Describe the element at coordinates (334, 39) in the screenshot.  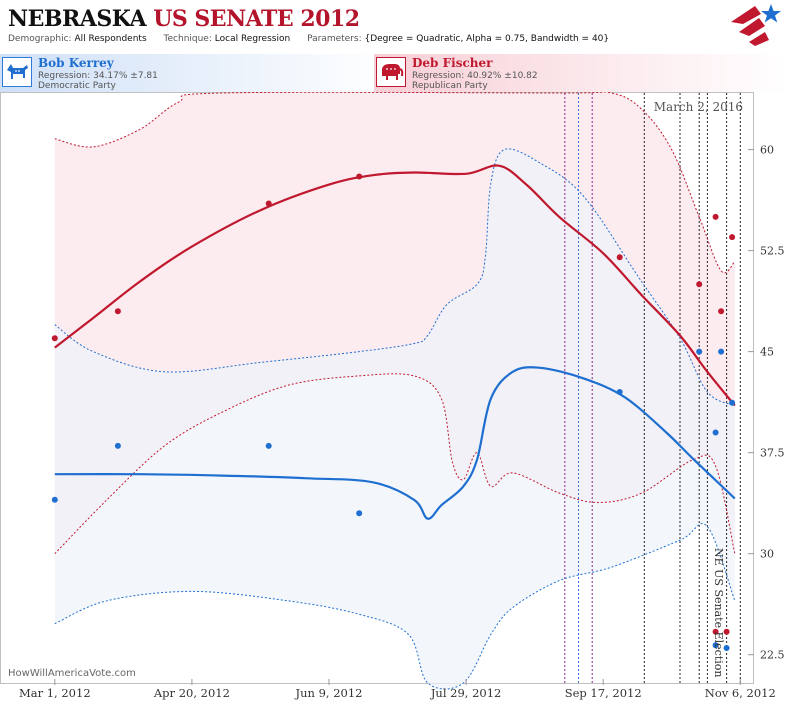
I see `parameters-label: Parameters:` at that location.